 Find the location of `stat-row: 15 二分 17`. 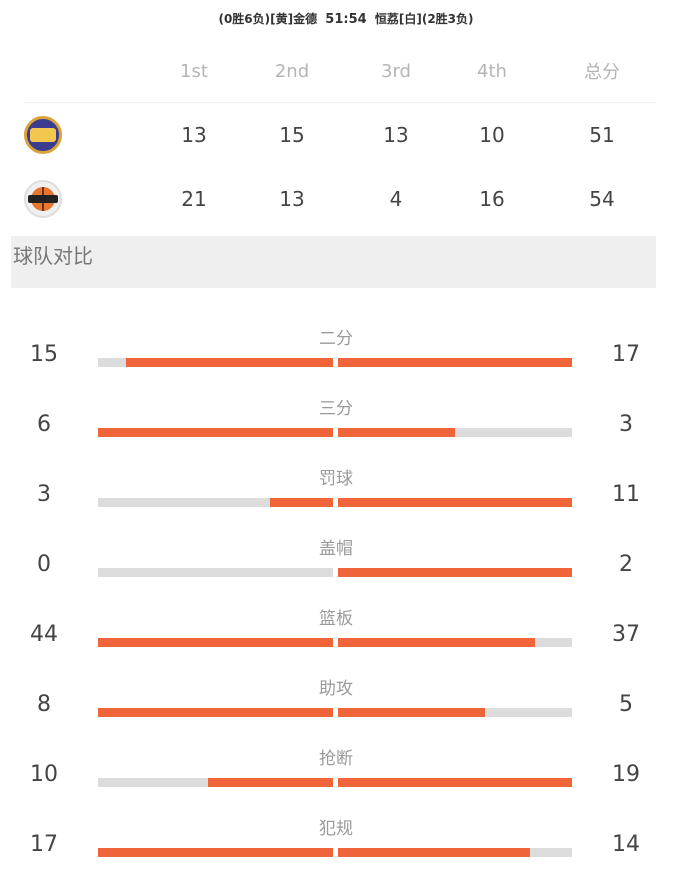

stat-row: 15 二分 17 is located at coordinates (346, 353).